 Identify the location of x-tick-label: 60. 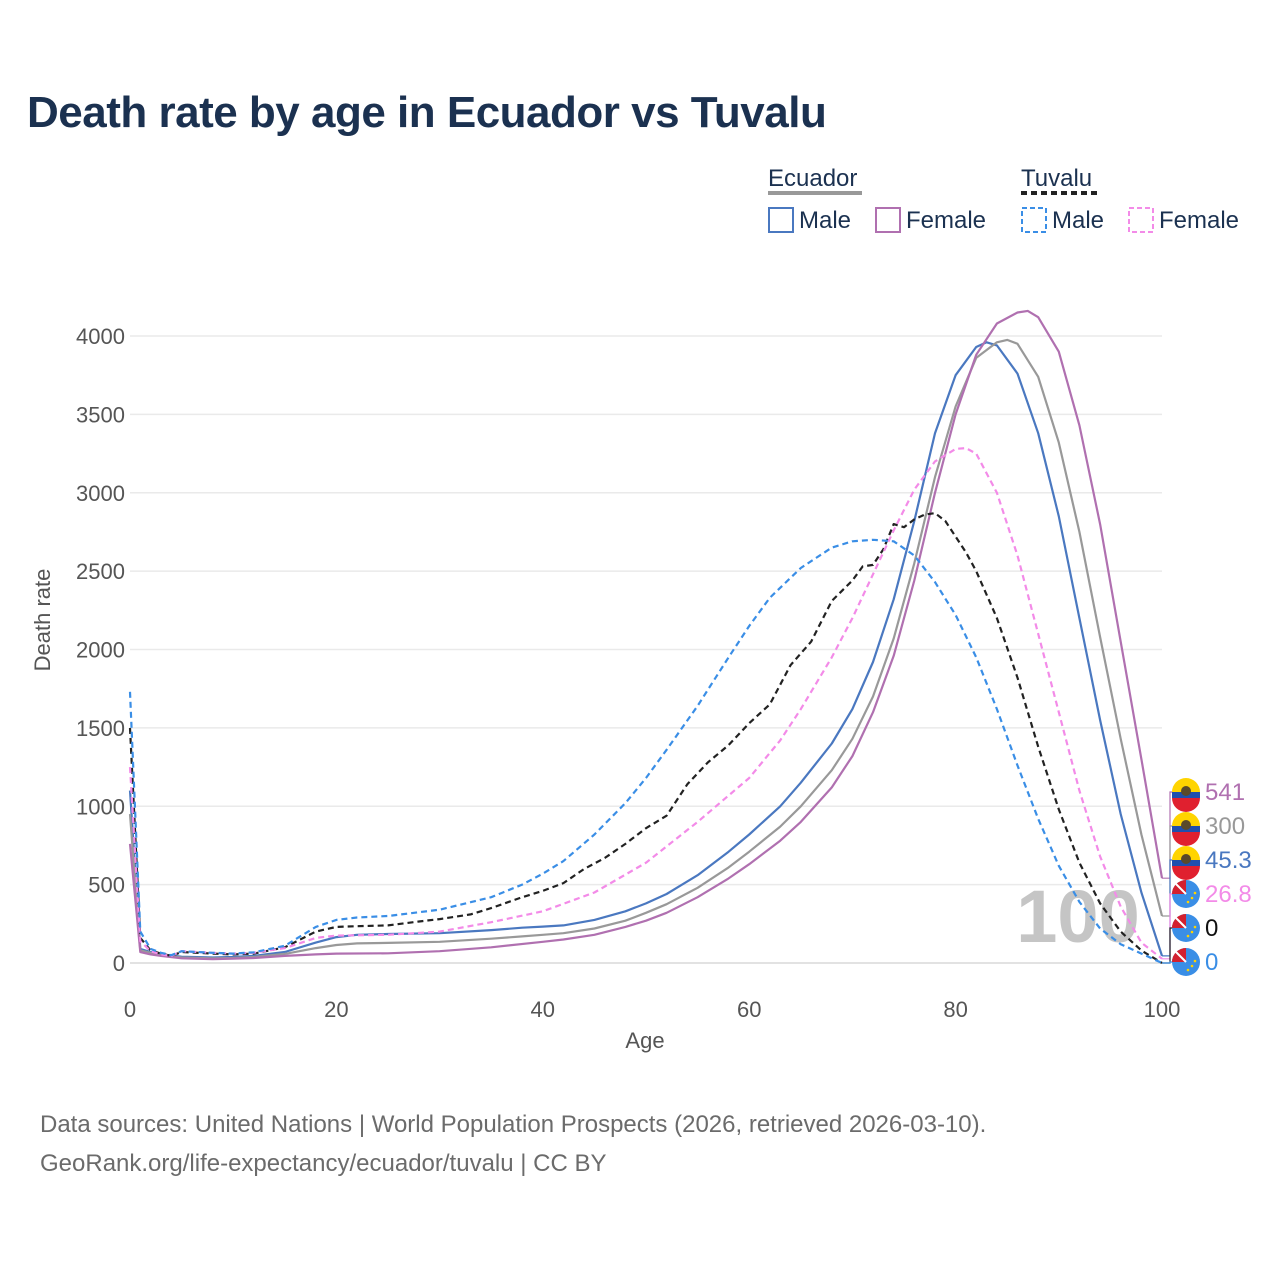
(749, 1009).